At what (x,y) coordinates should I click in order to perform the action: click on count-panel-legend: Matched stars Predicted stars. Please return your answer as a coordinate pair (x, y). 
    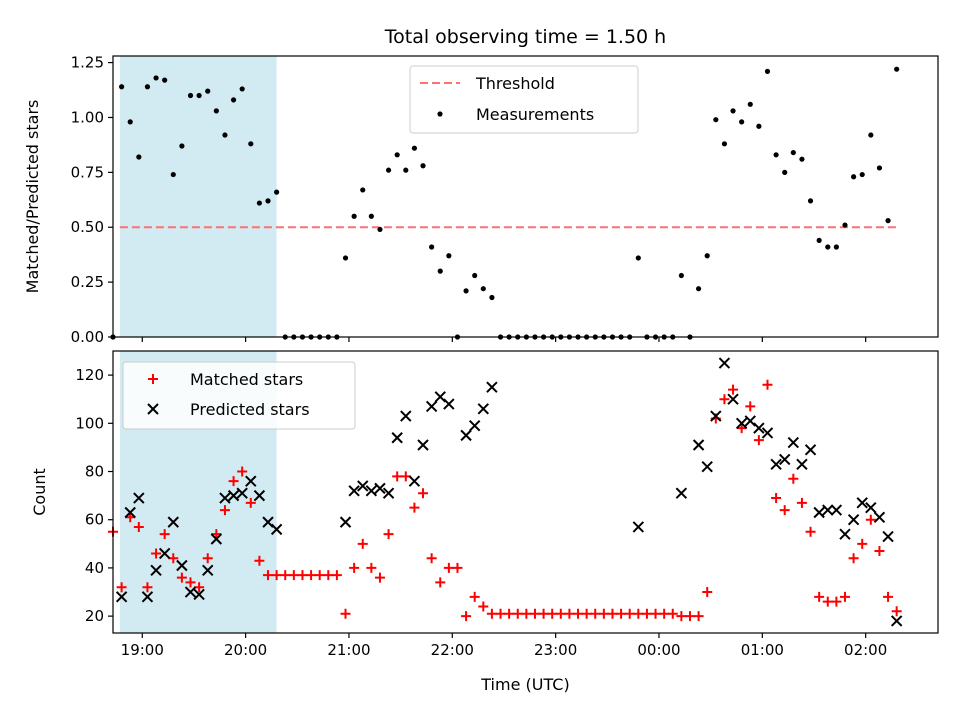
    Looking at the image, I should click on (239, 395).